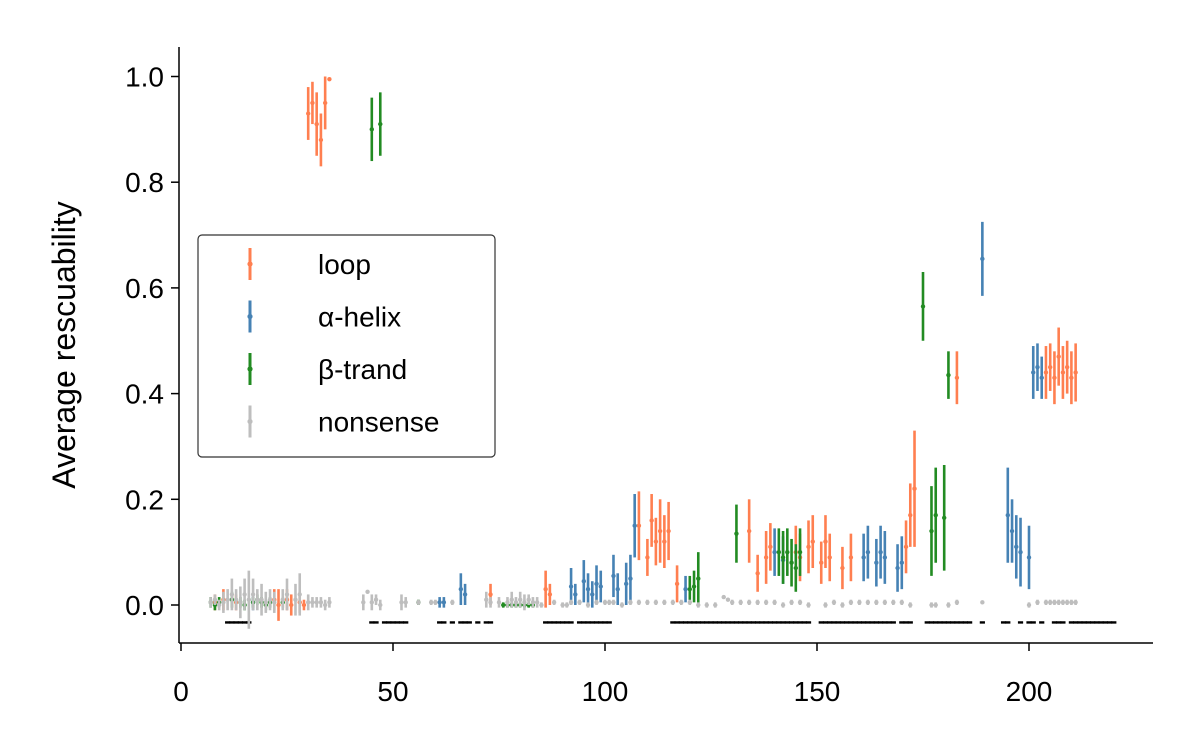 The height and width of the screenshot is (750, 1200). What do you see at coordinates (817, 691) in the screenshot?
I see `x-tick-label: 150` at bounding box center [817, 691].